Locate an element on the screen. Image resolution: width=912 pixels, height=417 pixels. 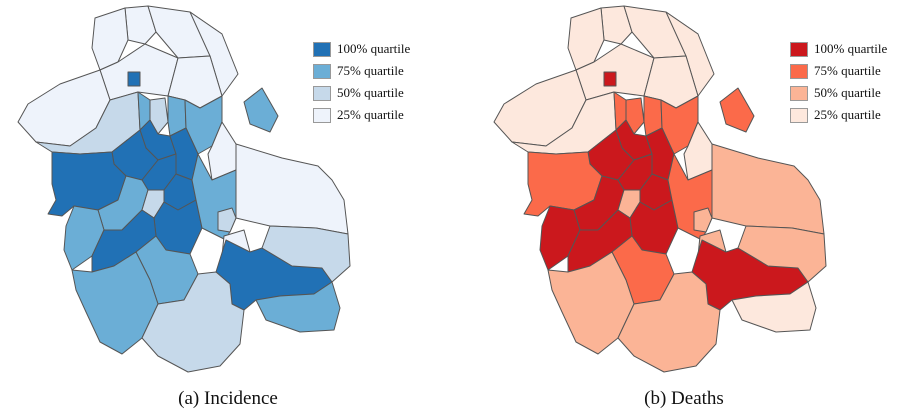
incidence-region-se-bottom is located at coordinates (298, 307).